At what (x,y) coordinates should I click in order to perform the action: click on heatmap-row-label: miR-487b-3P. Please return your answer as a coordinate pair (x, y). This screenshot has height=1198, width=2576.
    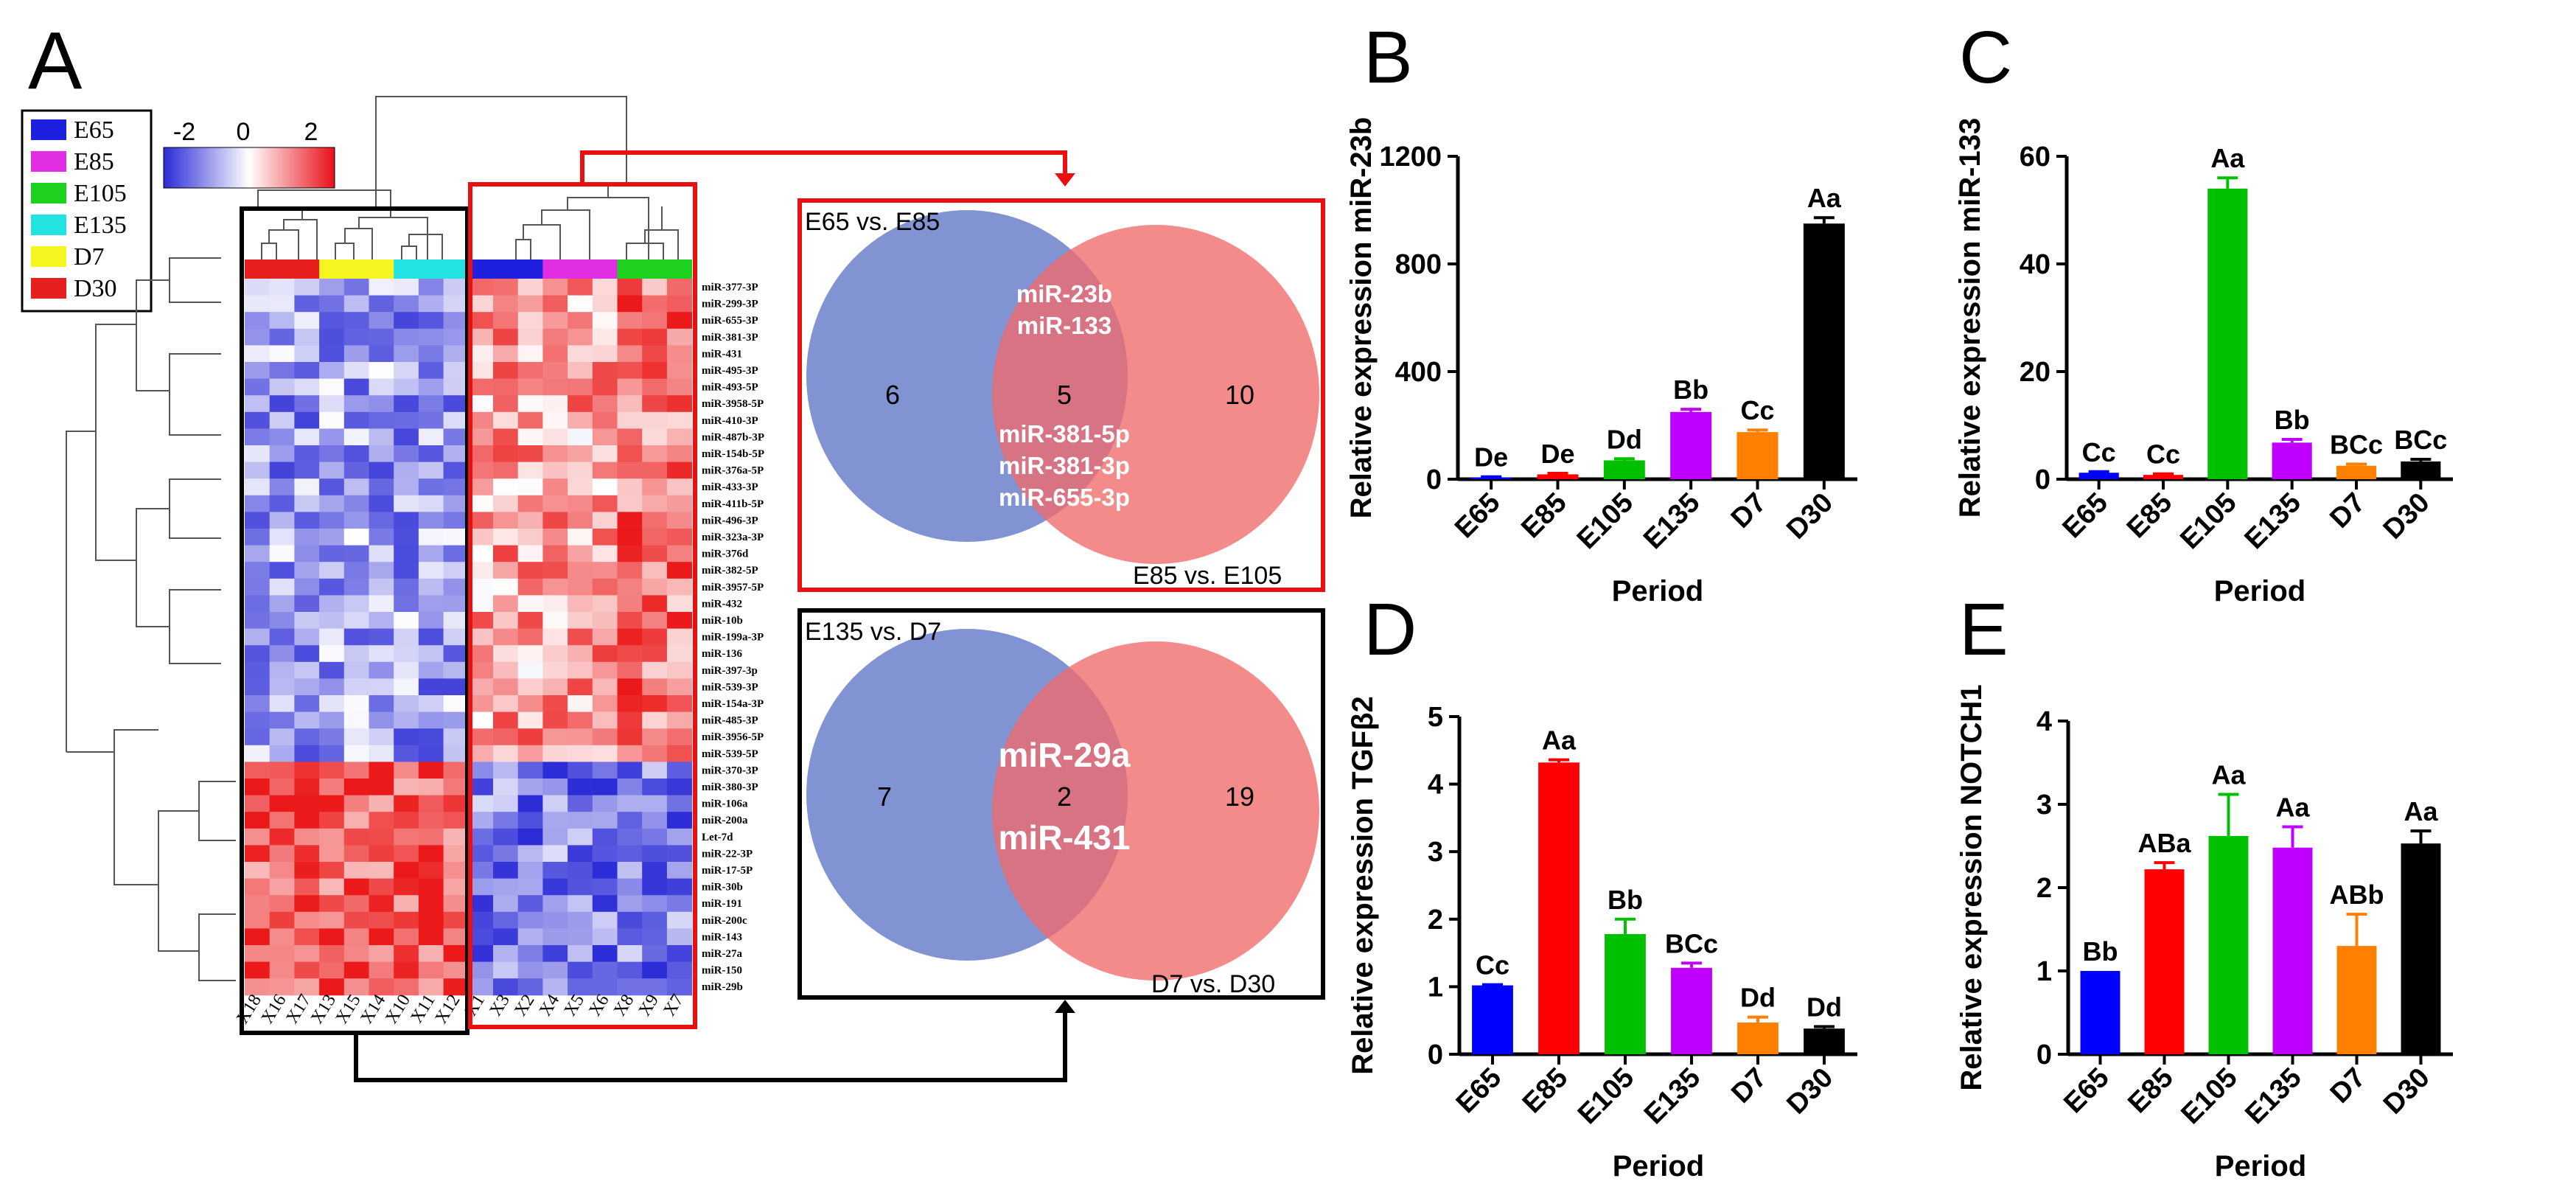
    Looking at the image, I should click on (733, 437).